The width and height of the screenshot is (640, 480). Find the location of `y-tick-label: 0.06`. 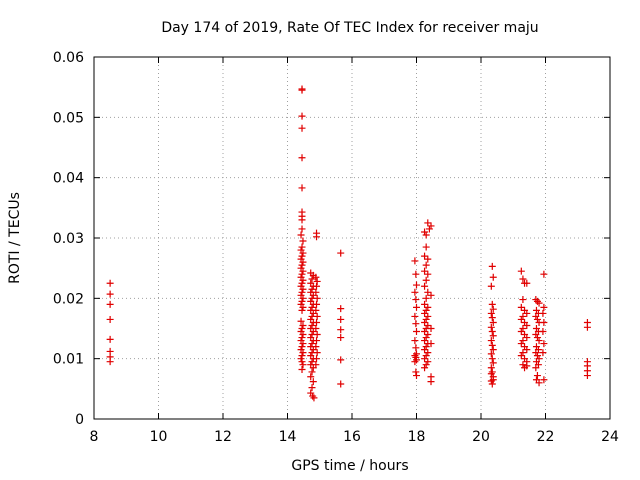

y-tick-label: 0.06 is located at coordinates (68, 58).